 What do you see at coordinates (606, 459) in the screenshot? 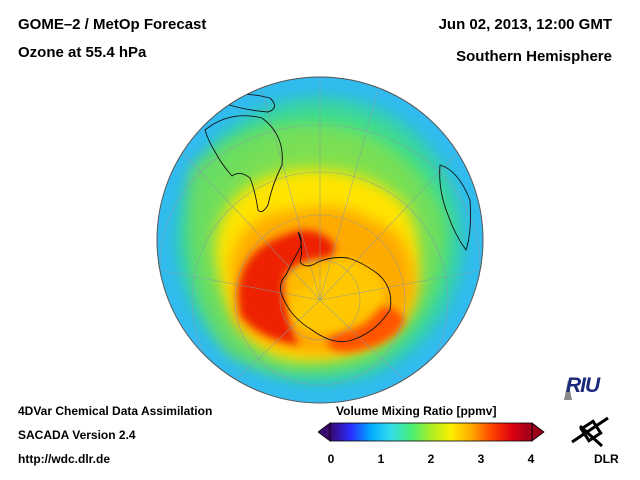
I see `dlr-logo-text: DLR` at bounding box center [606, 459].